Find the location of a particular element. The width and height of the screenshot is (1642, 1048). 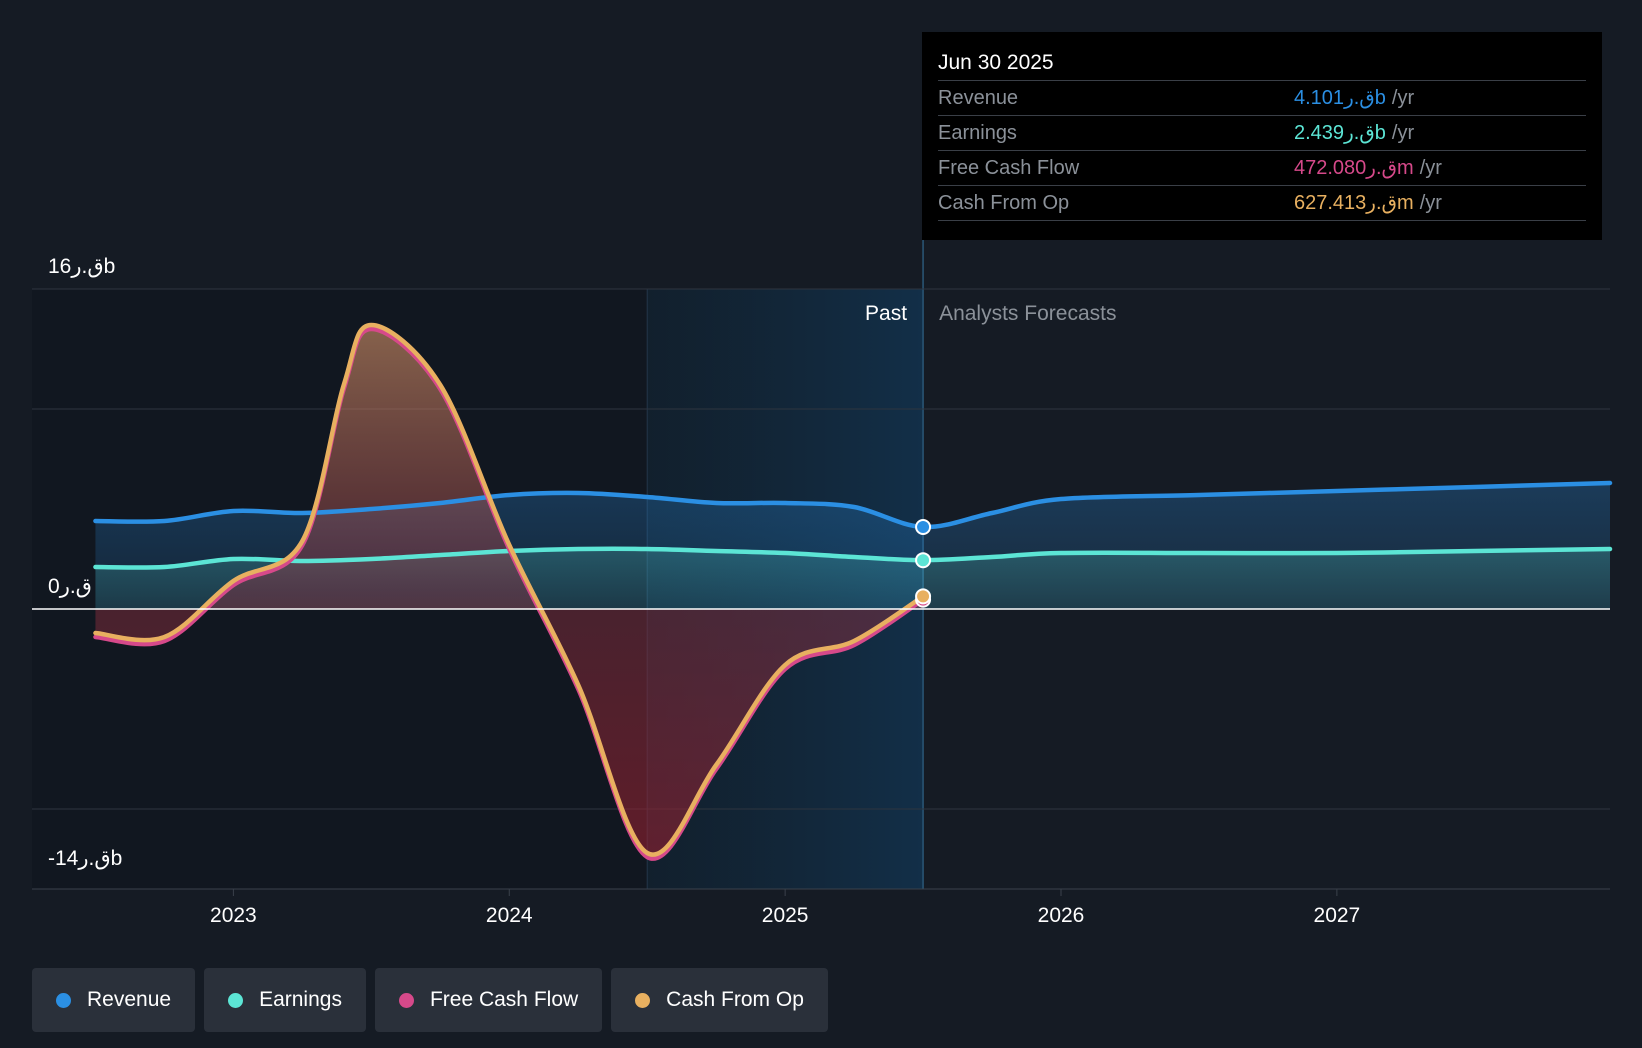

tooltip-row-cash-from-op: Cash From Op 627.413ق.رm/yr is located at coordinates (1262, 203).